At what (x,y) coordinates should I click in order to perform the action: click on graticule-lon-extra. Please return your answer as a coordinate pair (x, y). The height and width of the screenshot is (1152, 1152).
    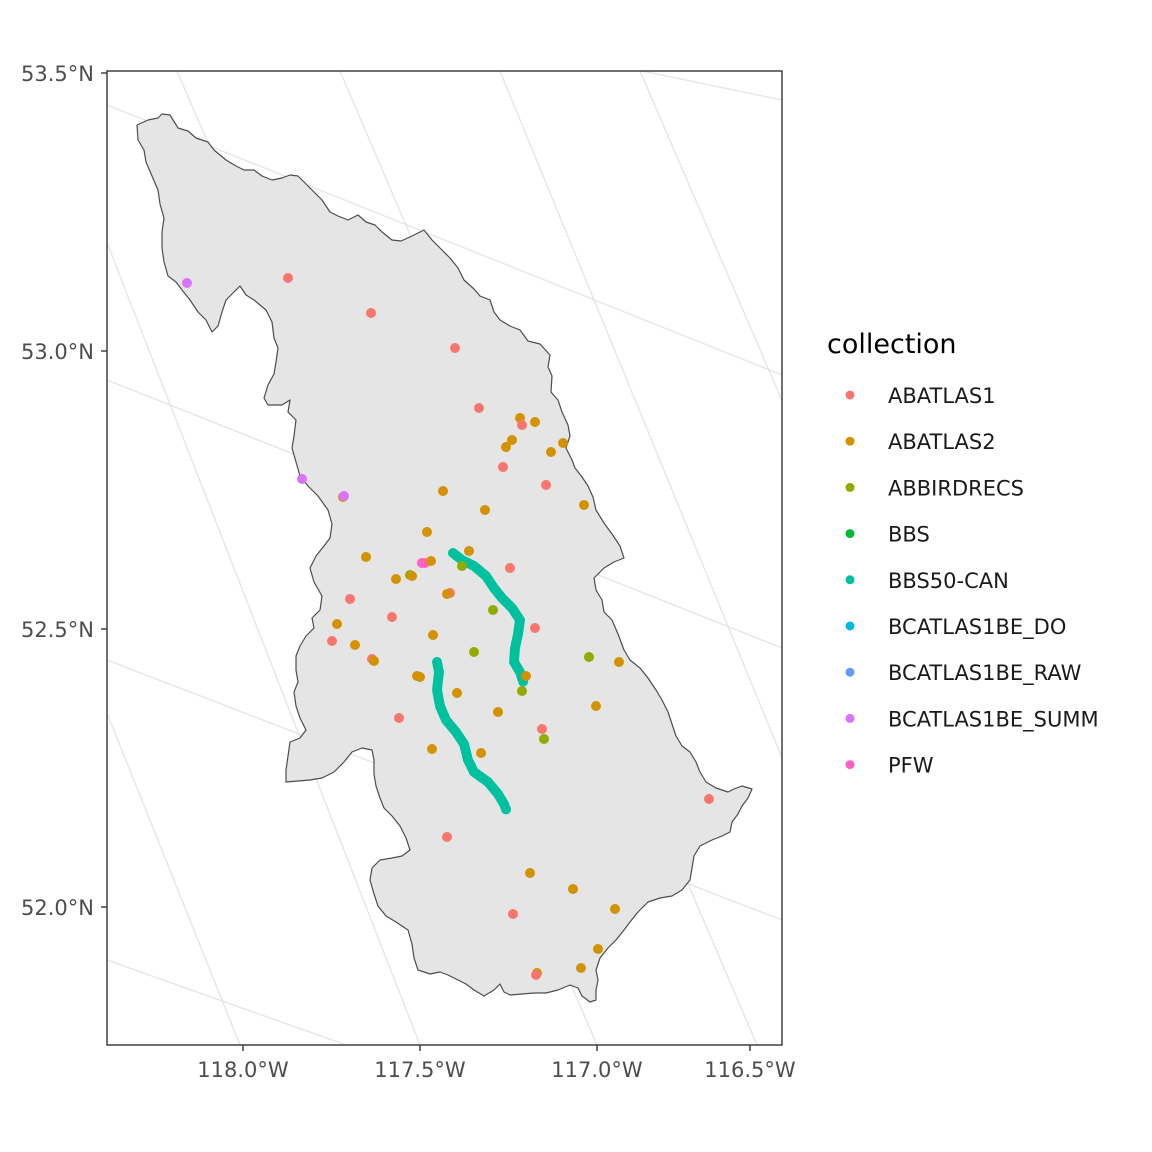
    Looking at the image, I should click on (640, 415).